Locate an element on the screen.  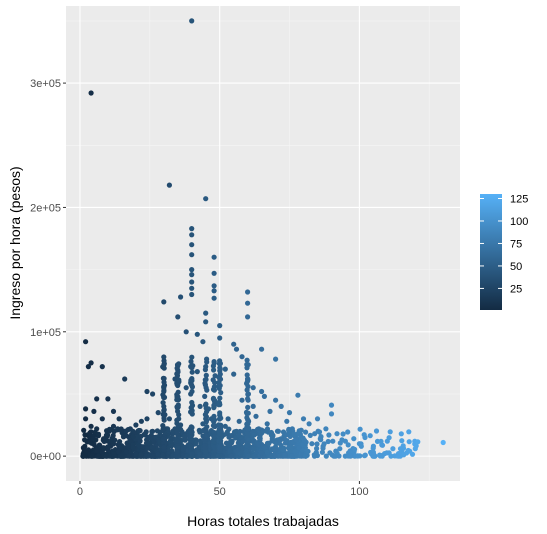
legend-colorbar is located at coordinates (491, 252).